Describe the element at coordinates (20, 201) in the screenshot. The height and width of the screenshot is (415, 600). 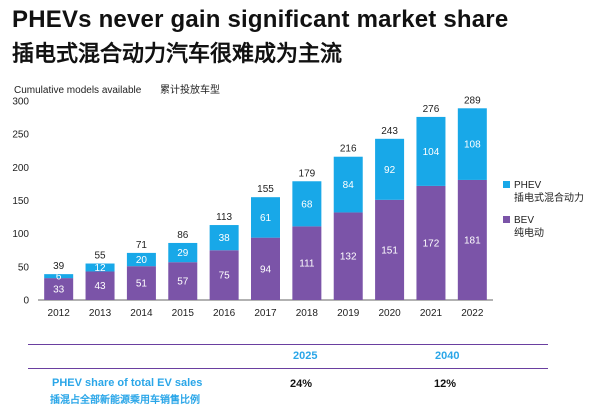
I see `y-tick-label: 150` at that location.